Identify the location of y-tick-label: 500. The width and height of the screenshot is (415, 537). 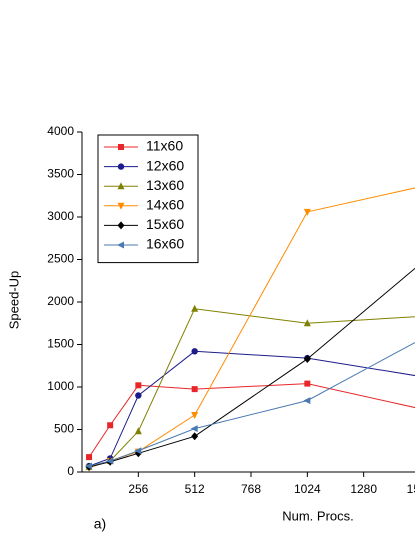
(64, 429).